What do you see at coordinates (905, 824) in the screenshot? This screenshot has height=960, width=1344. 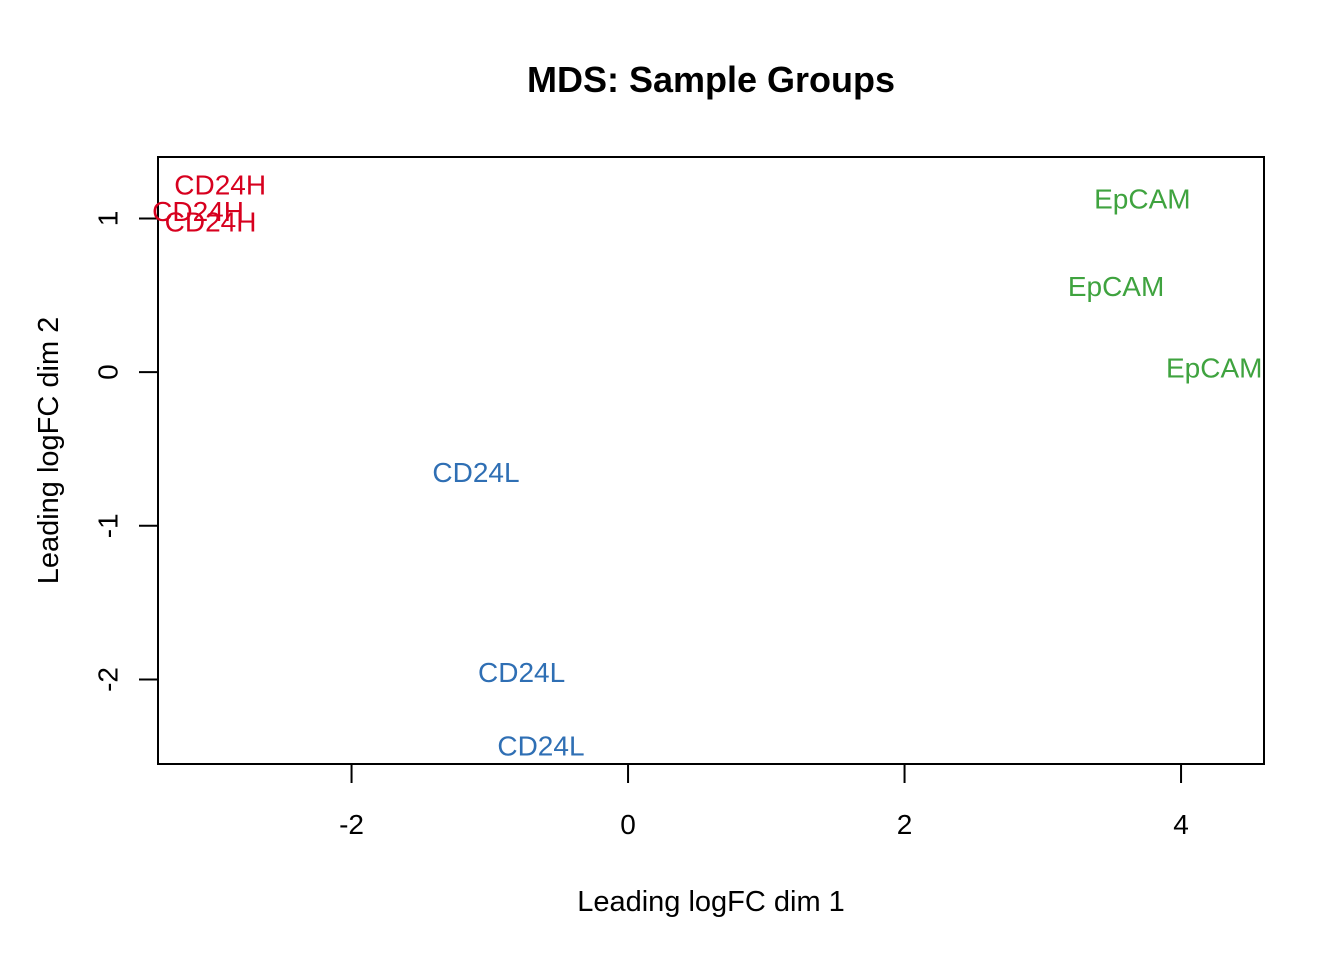 I see `x-tick-label: 2` at bounding box center [905, 824].